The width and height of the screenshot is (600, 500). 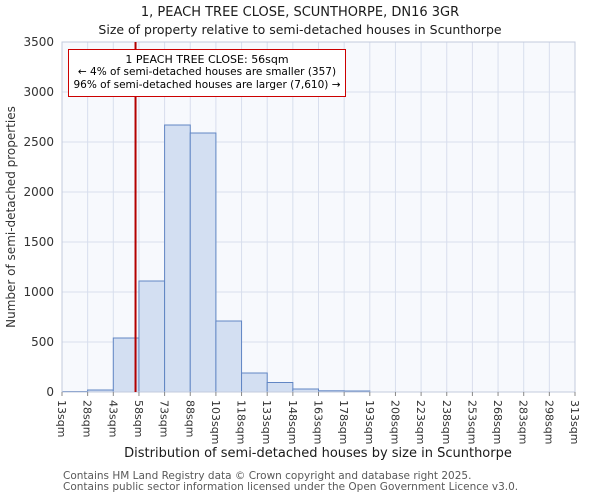 I want to click on x-tick-label: 73sqm, so click(x=164, y=418).